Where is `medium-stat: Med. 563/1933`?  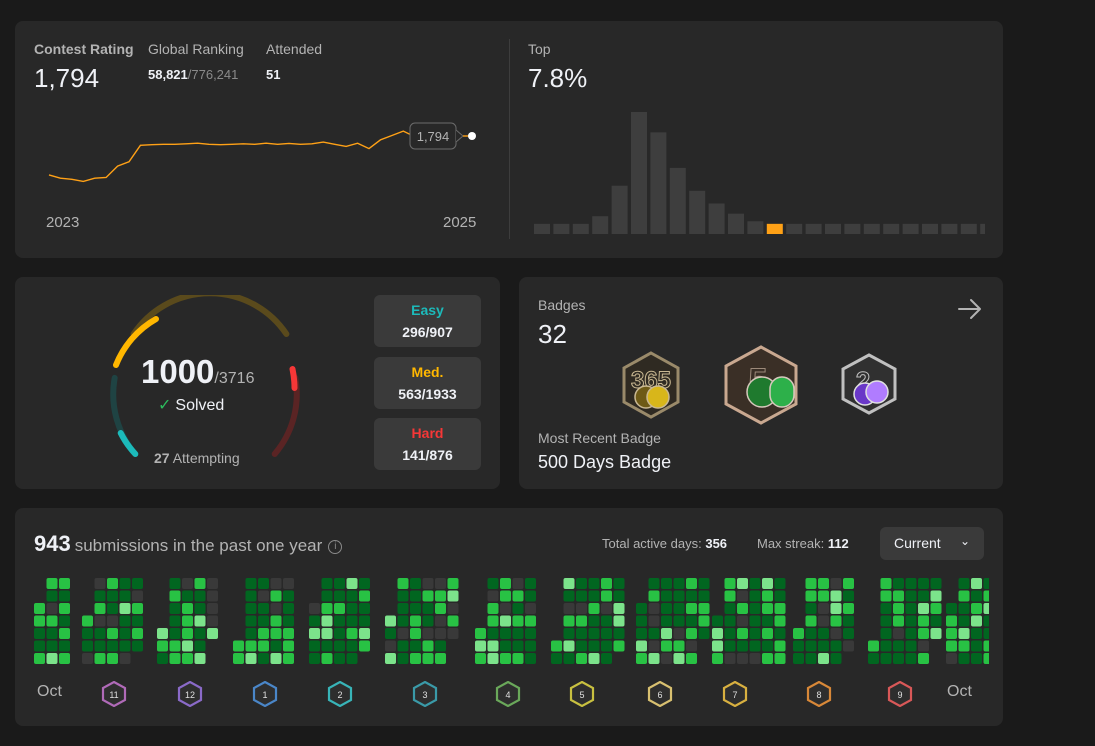 medium-stat: Med. 563/1933 is located at coordinates (427, 383).